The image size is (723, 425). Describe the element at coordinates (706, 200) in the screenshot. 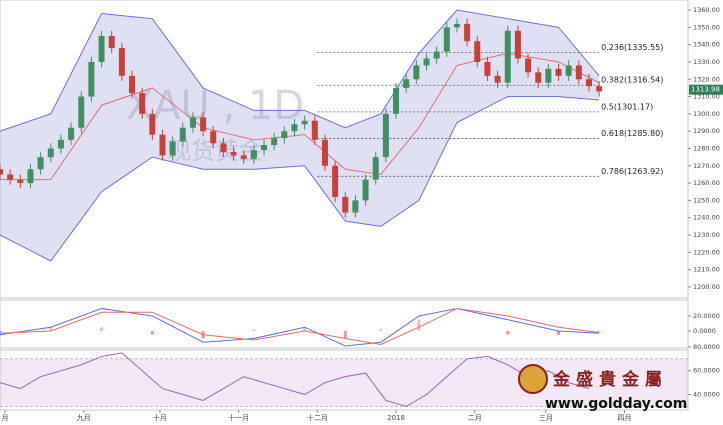

I see `y-tick-label: 1250.00` at that location.